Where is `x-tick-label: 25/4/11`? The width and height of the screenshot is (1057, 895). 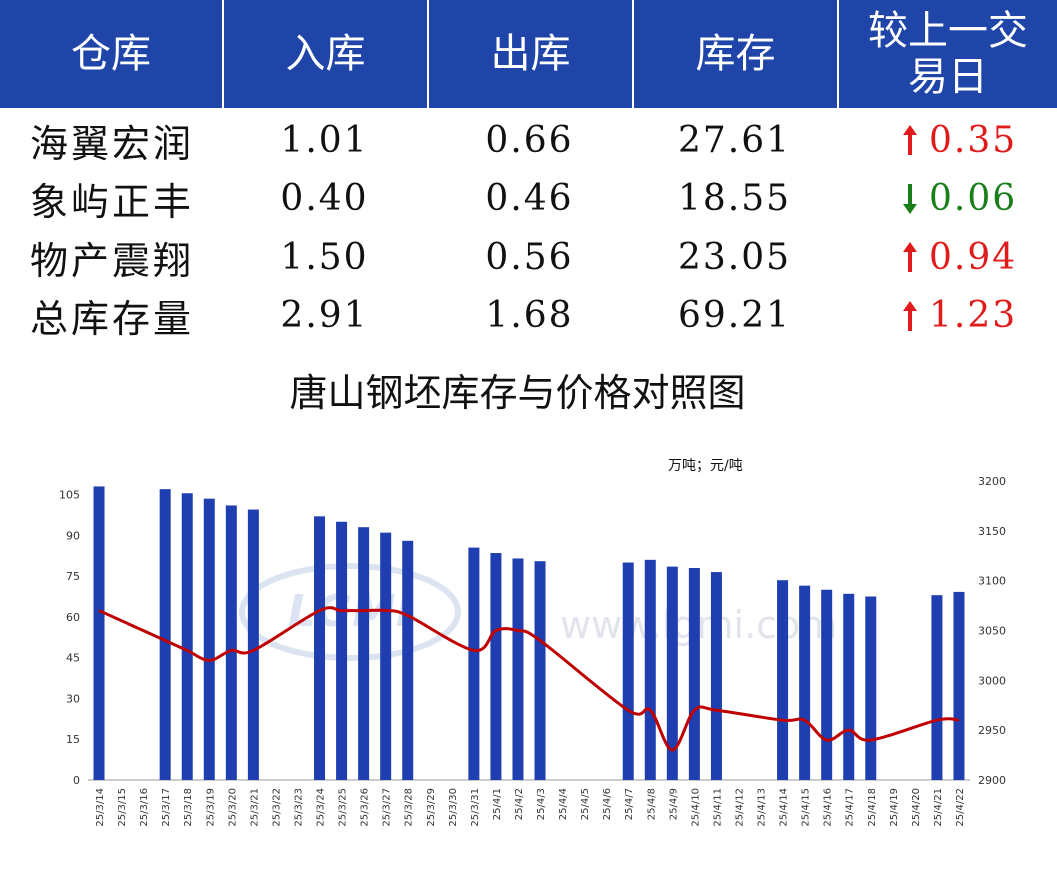
x-tick-label: 25/4/11 is located at coordinates (717, 807).